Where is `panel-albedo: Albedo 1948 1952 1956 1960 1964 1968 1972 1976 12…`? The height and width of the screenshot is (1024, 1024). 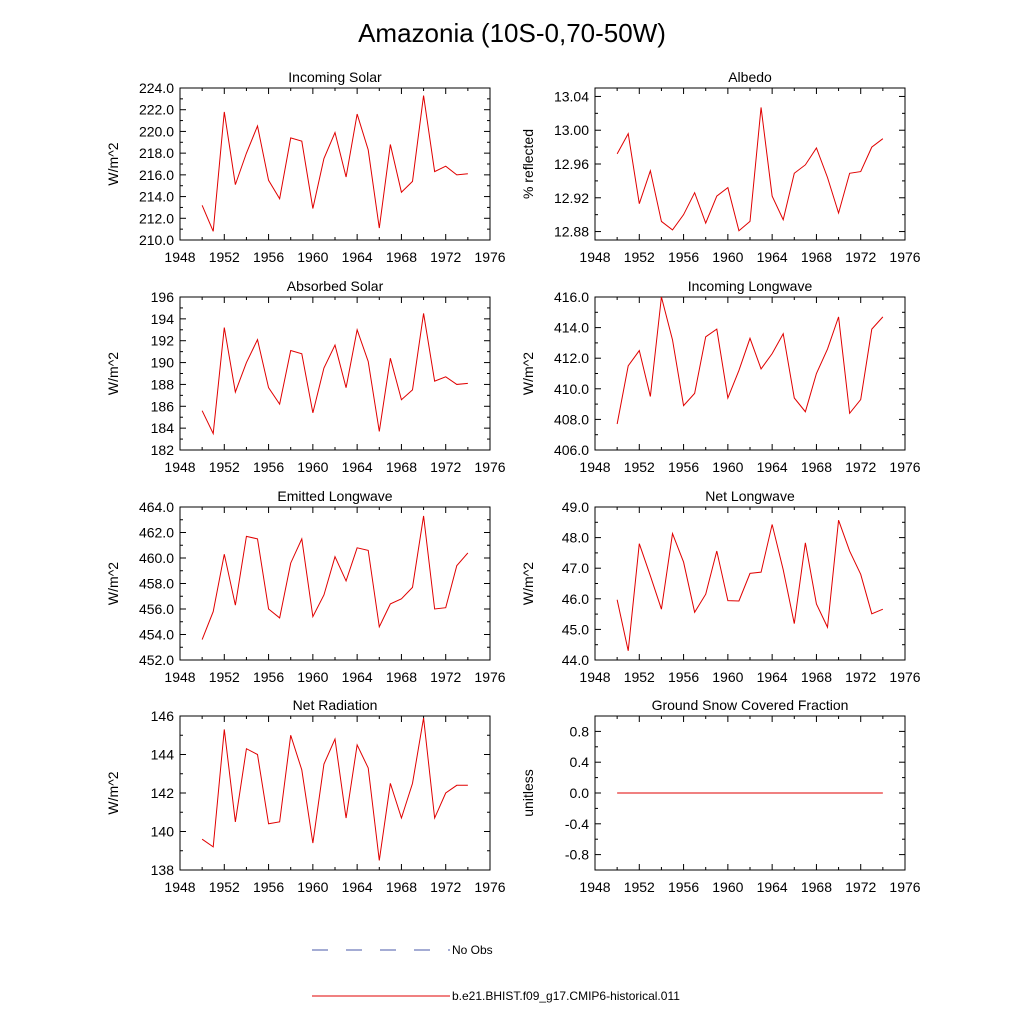
panel-albedo: Albedo 1948 1952 1956 1960 1964 1968 1972 1976 12… is located at coordinates (720, 167).